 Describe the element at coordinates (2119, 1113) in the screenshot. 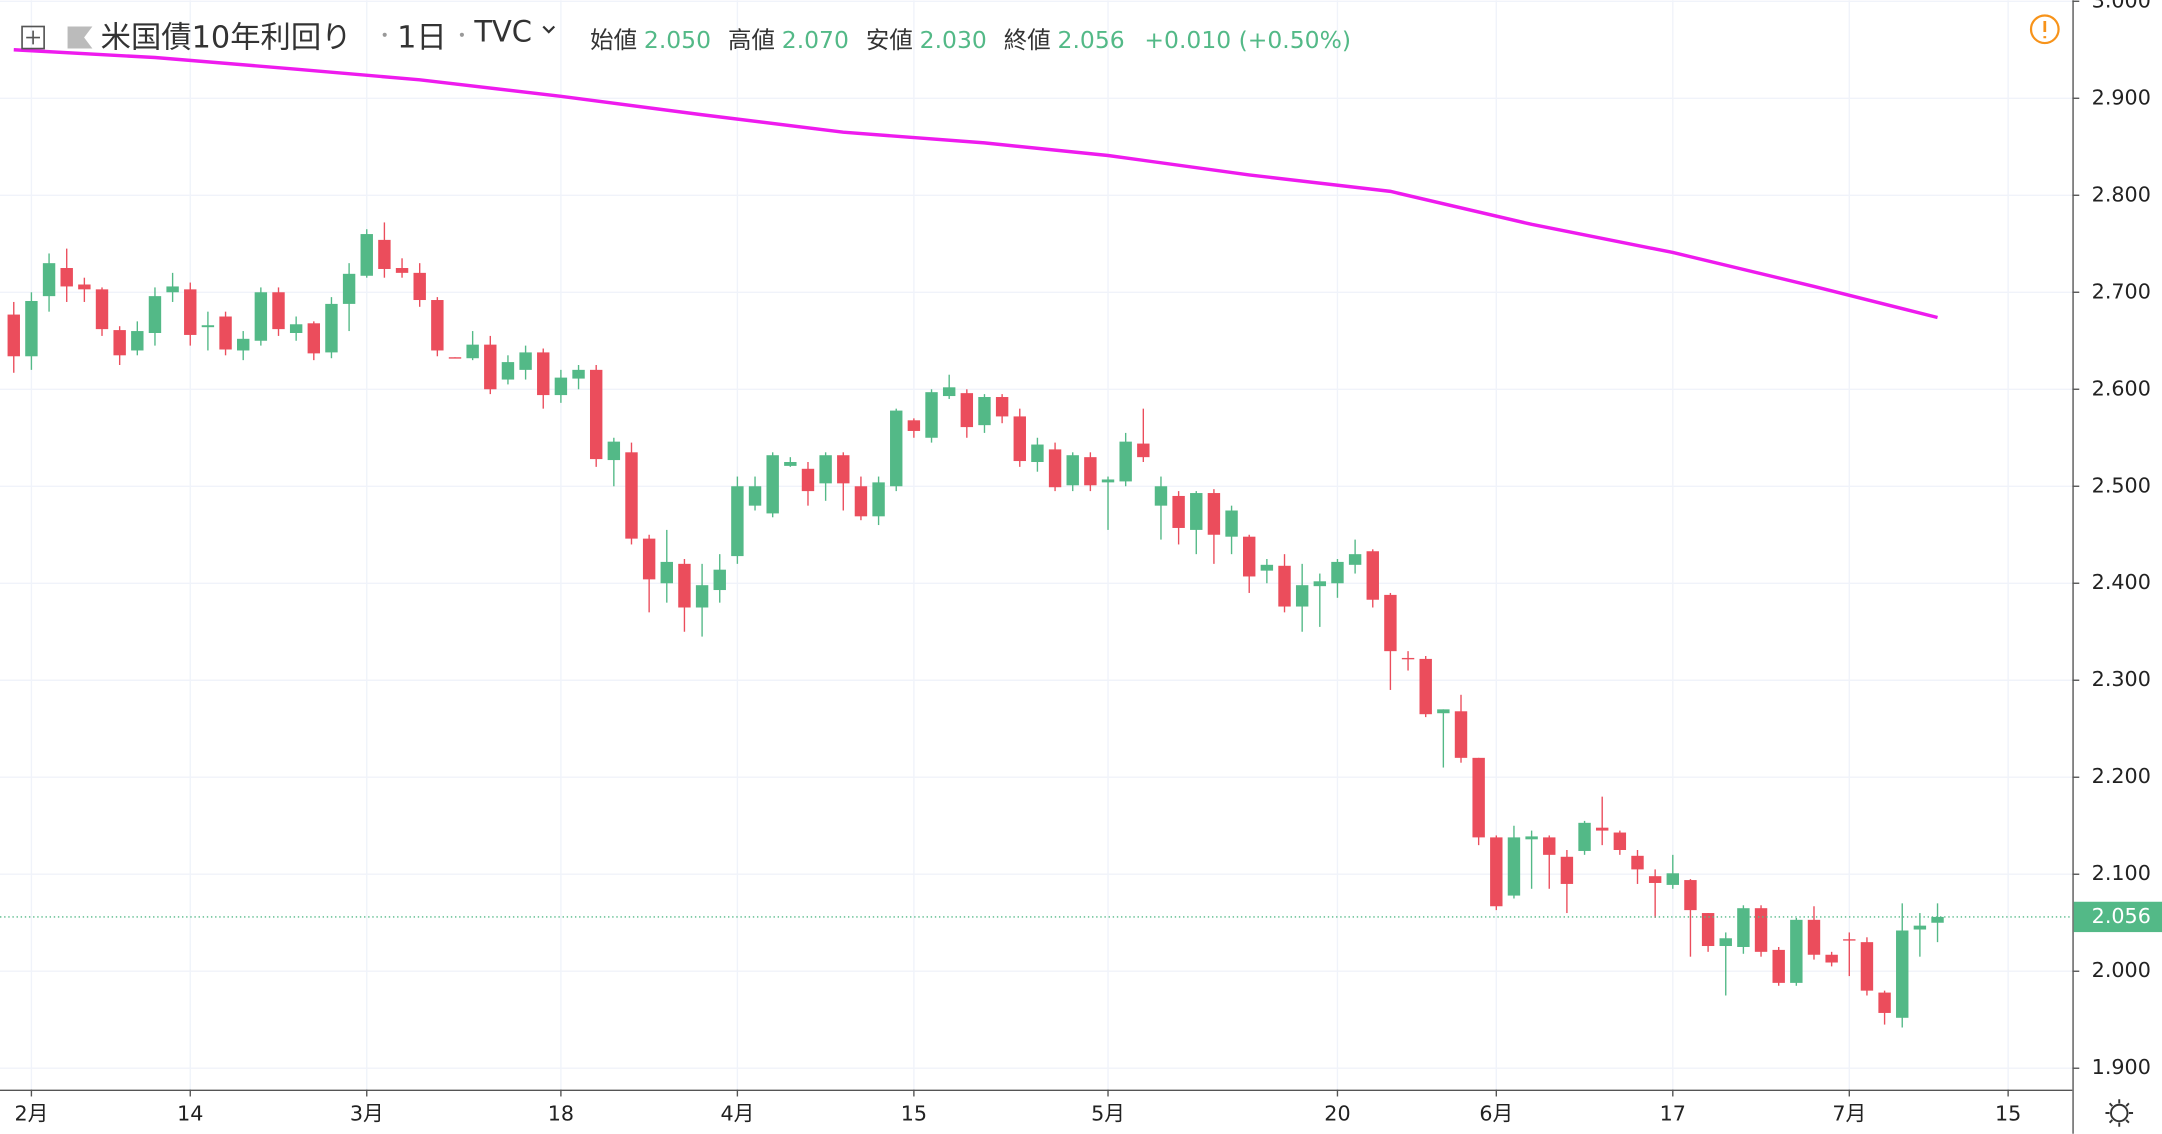

I see `gear` at that location.